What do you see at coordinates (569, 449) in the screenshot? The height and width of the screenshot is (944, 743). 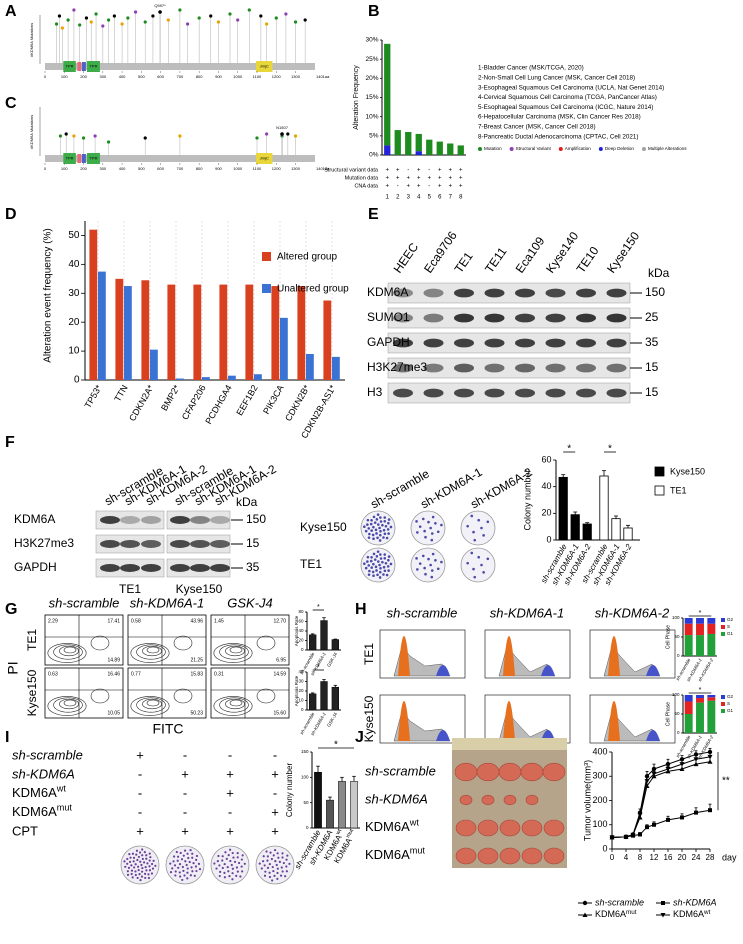 I see `significance: *` at bounding box center [569, 449].